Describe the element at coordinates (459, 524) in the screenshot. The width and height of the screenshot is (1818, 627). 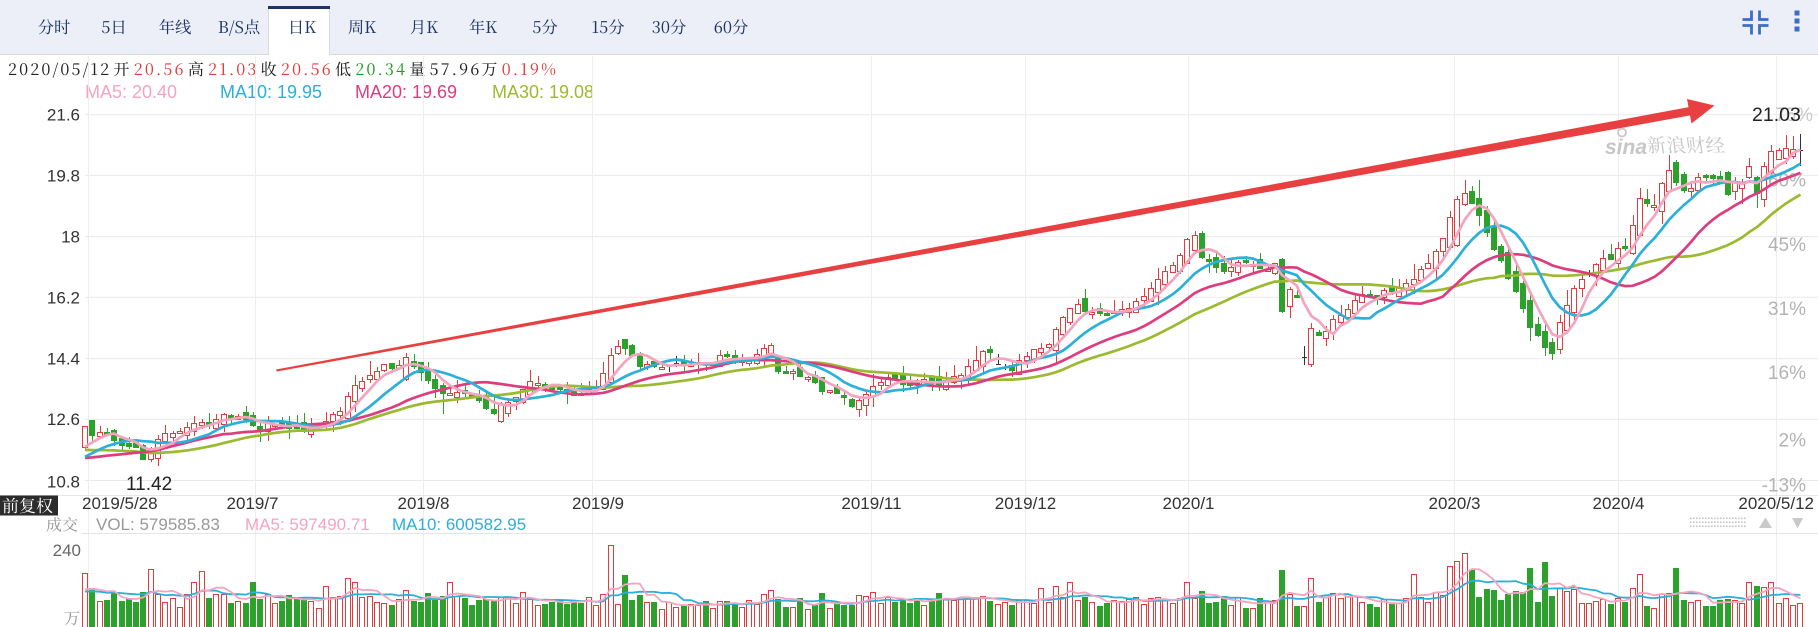
I see `svg-text: MA10: 600582.95` at that location.